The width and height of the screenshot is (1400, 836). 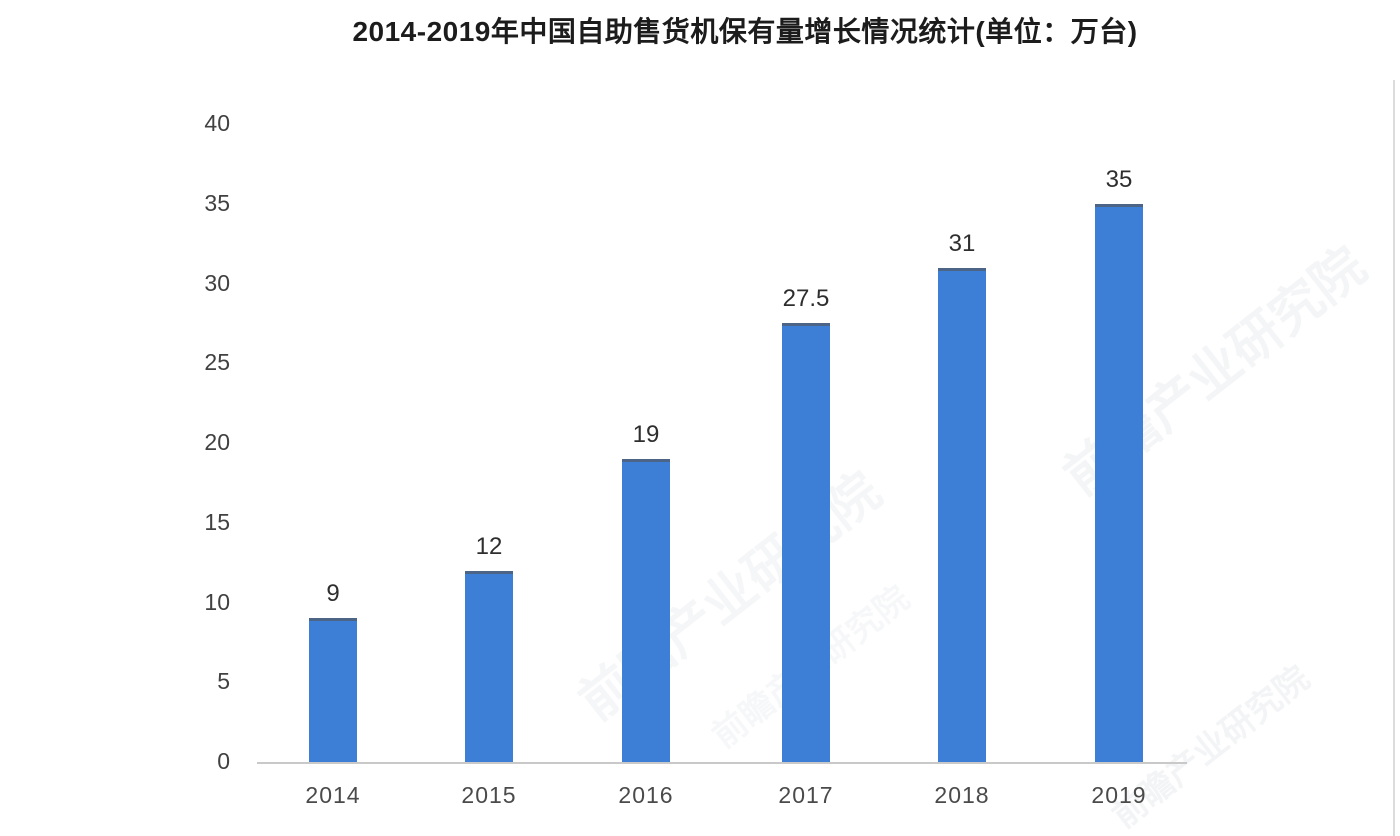 What do you see at coordinates (1119, 179) in the screenshot?
I see `bar-value-label: 35` at bounding box center [1119, 179].